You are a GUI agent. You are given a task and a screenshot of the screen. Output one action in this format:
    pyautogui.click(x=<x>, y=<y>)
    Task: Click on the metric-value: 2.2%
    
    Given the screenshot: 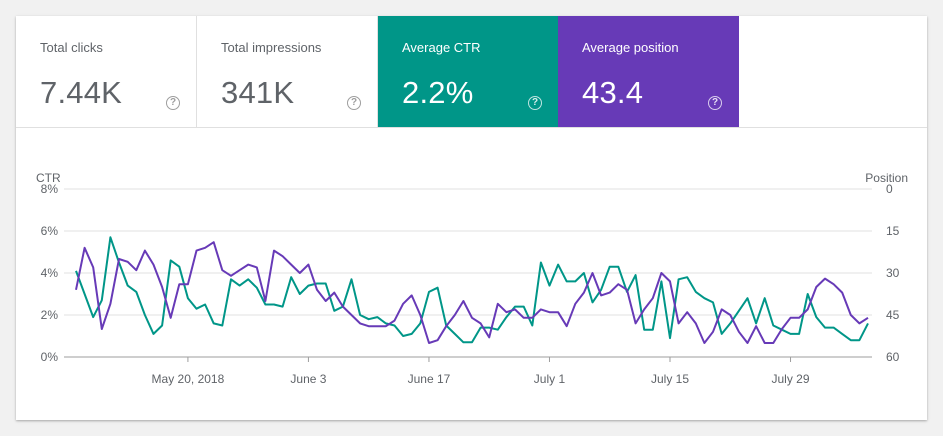 What is the action you would take?
    pyautogui.click(x=438, y=92)
    